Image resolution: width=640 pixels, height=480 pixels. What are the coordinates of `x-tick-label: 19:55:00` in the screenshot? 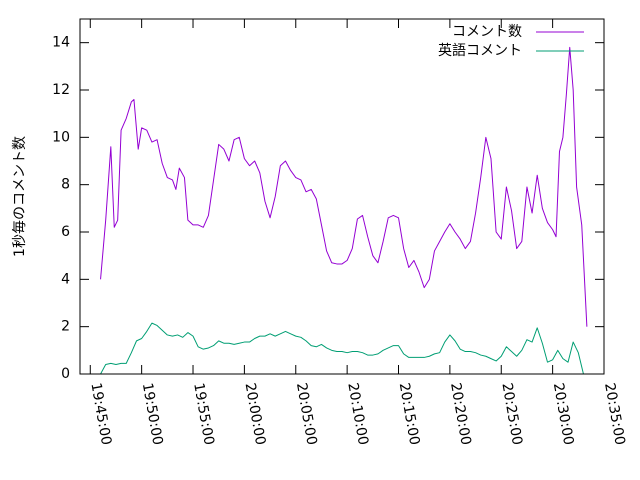 It's located at (203, 414).